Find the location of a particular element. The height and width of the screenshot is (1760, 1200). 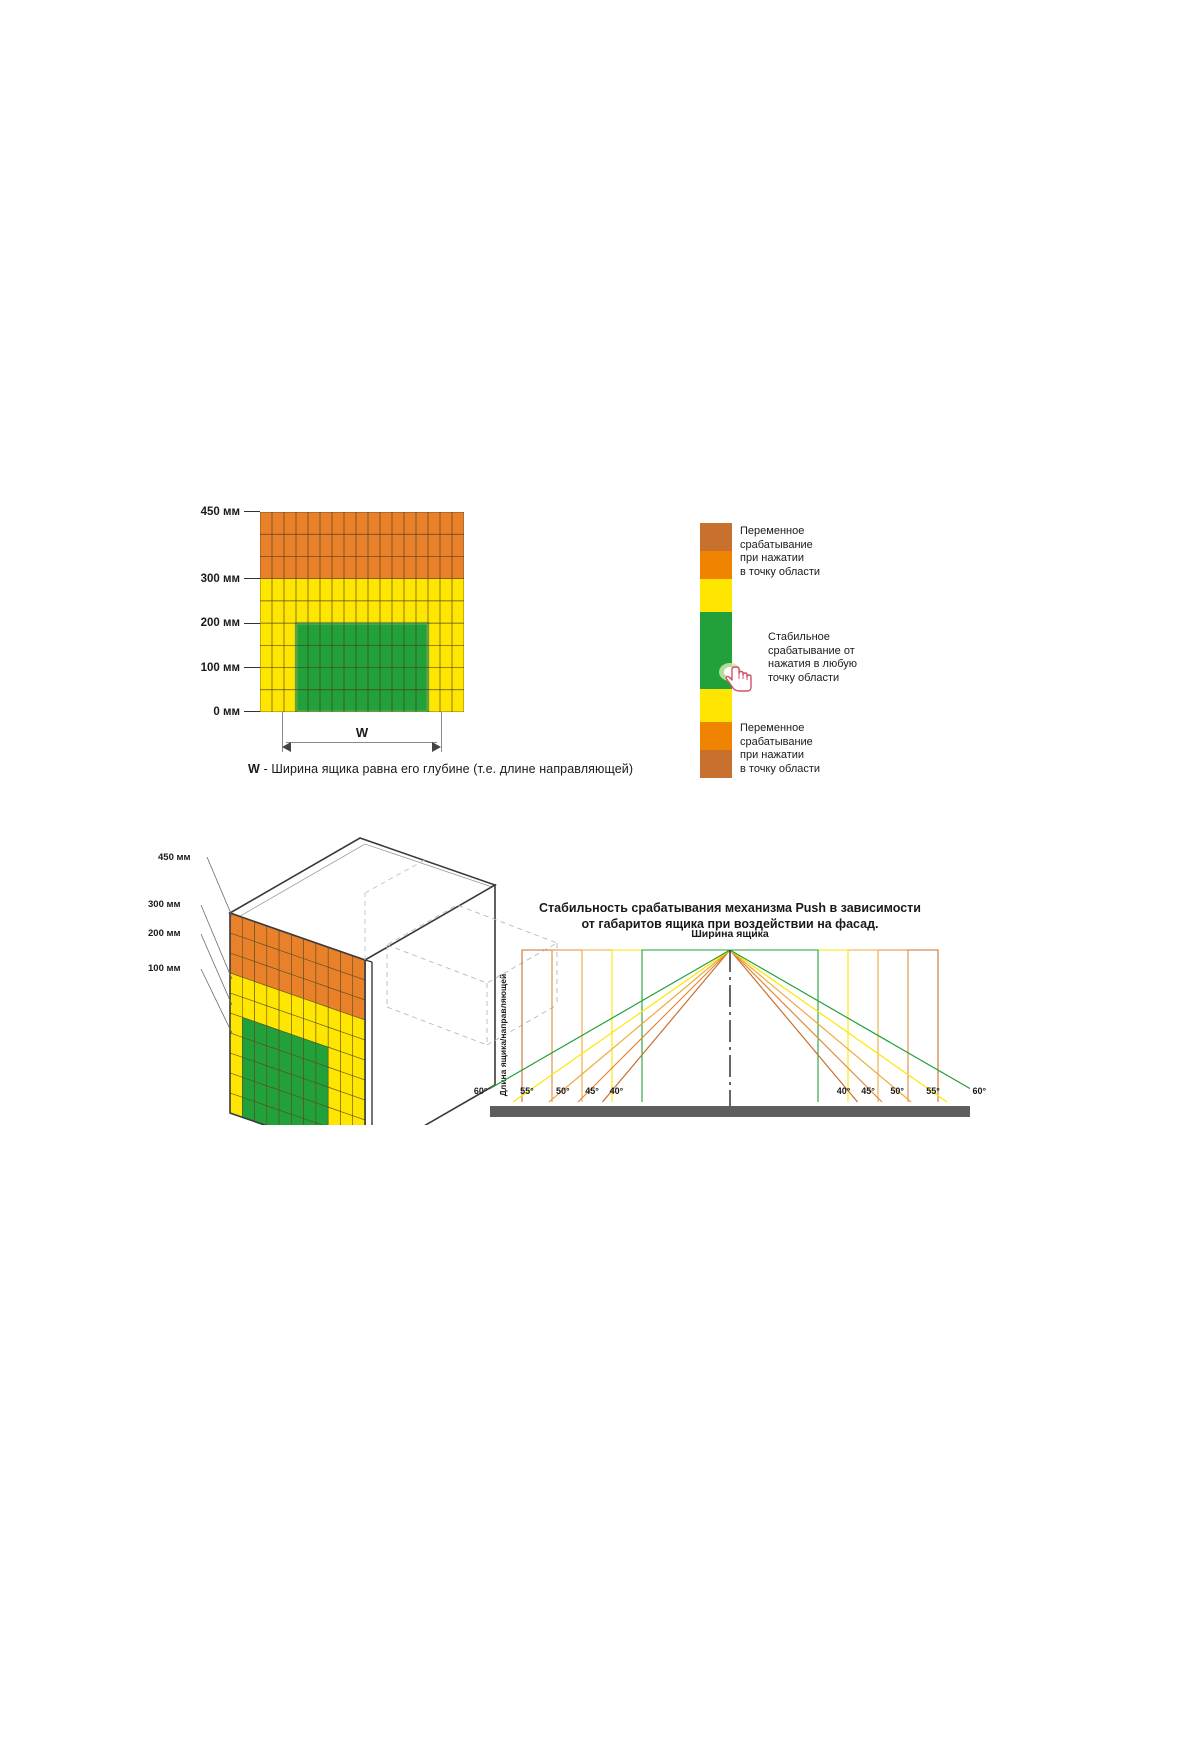

width-label: W is located at coordinates (362, 732).